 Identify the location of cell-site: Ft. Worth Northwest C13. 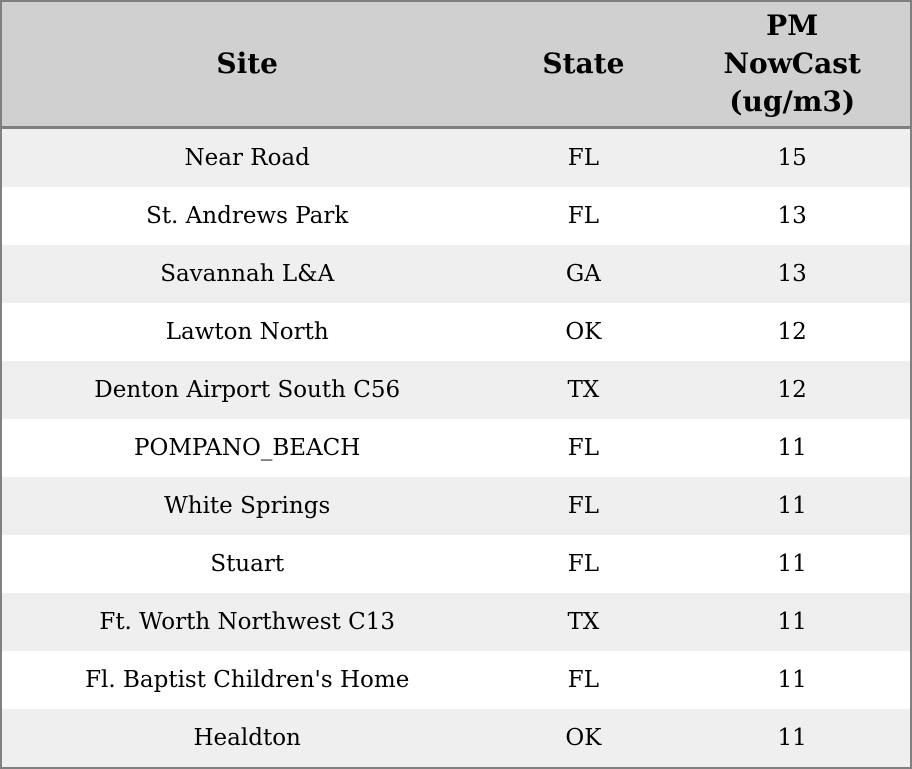
(247, 622).